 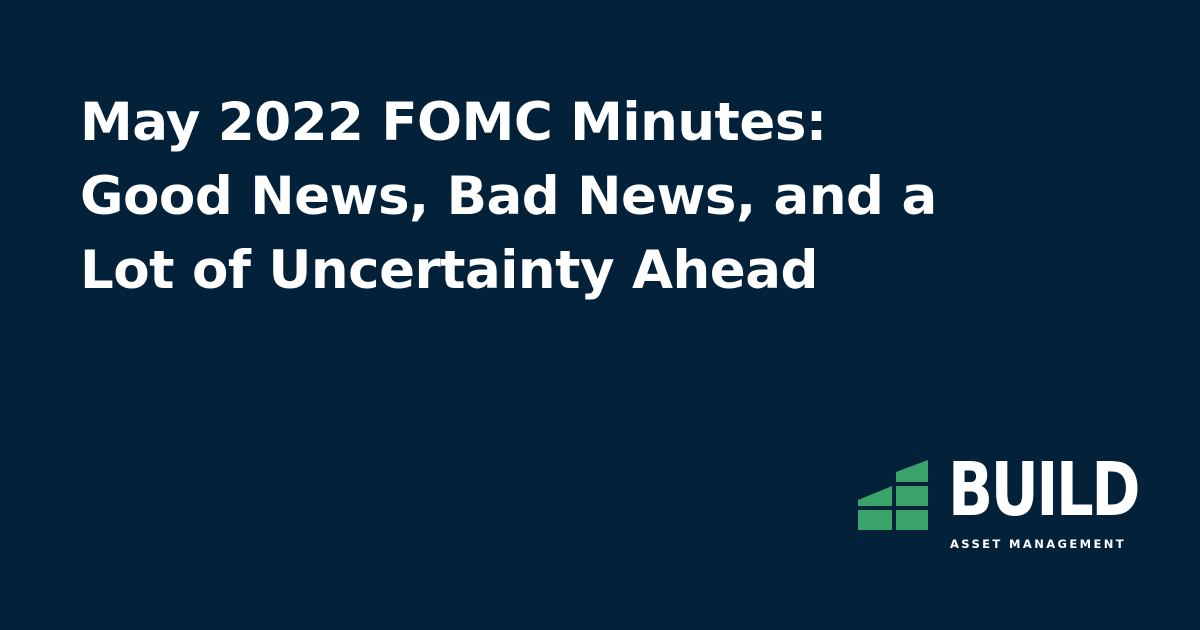 I want to click on brand-subtitle: ASSET MANAGEMENT, so click(x=1038, y=544).